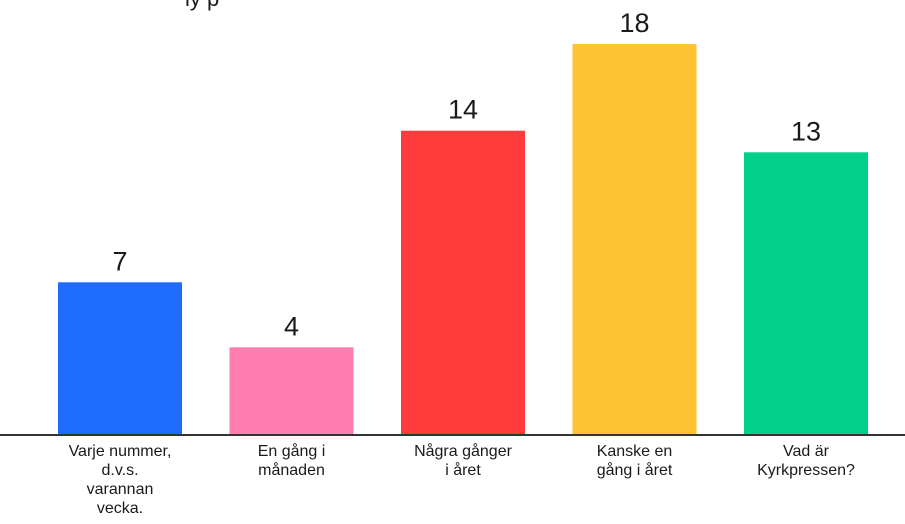 The width and height of the screenshot is (905, 524). What do you see at coordinates (635, 451) in the screenshot?
I see `category-label-line: Kanske en` at bounding box center [635, 451].